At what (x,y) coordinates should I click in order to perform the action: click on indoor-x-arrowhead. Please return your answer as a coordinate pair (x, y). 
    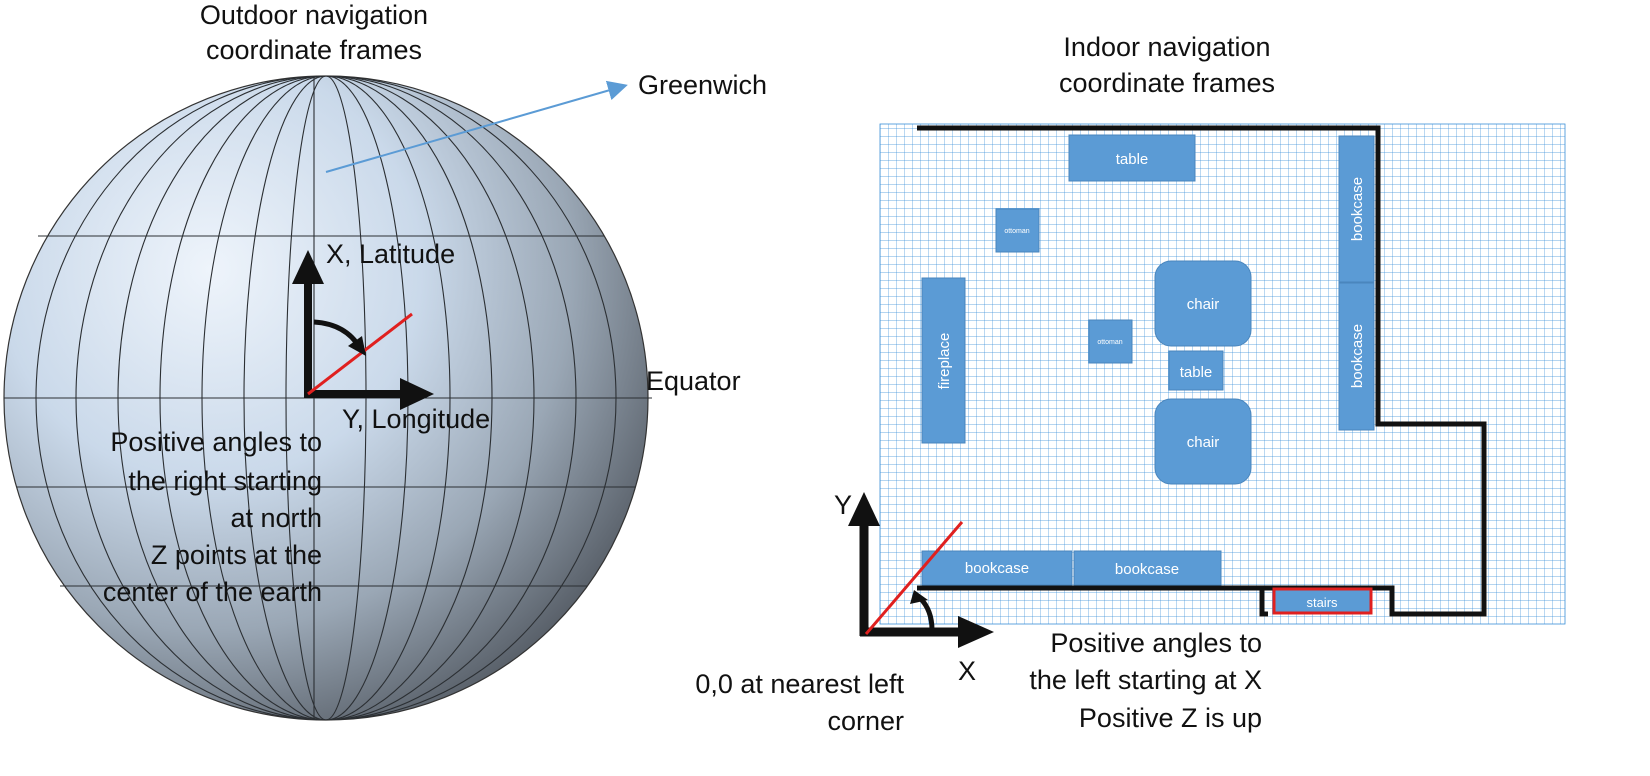
    Looking at the image, I should click on (976, 632).